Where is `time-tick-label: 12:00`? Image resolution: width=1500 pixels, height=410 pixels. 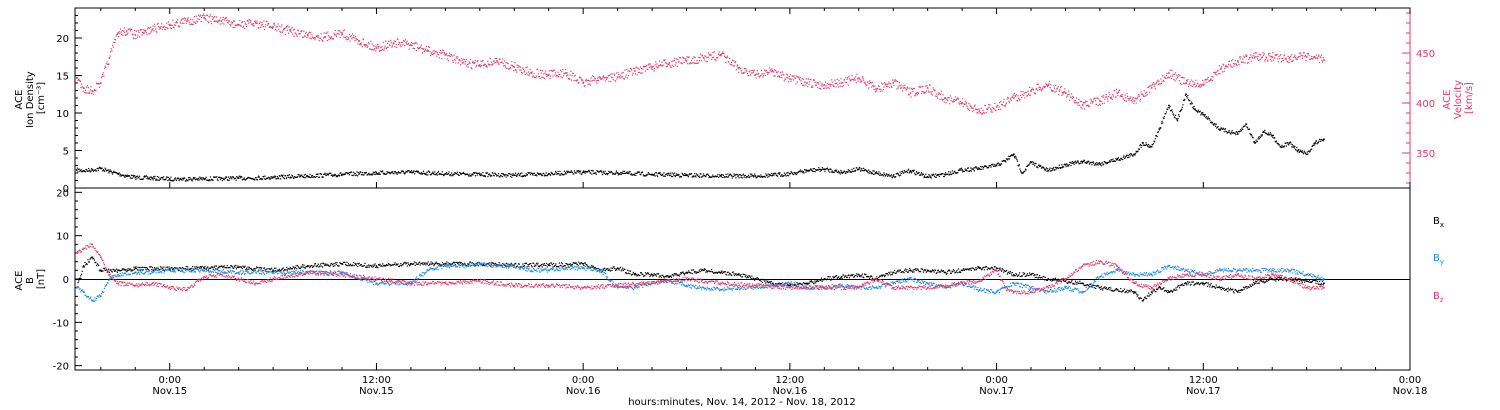 time-tick-label: 12:00 is located at coordinates (789, 380).